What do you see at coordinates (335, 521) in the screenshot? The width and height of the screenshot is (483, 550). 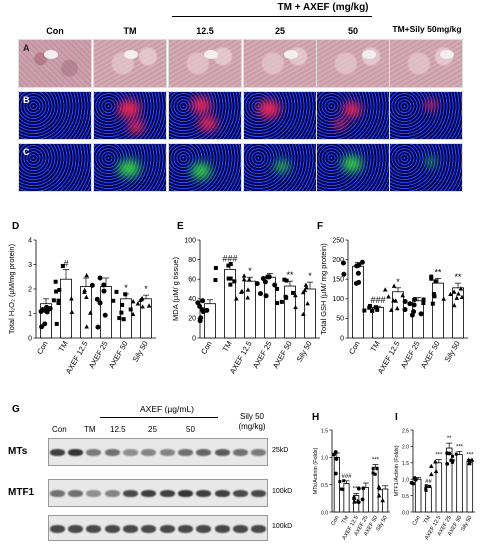 I see `x-tick-label-H: Con` at bounding box center [335, 521].